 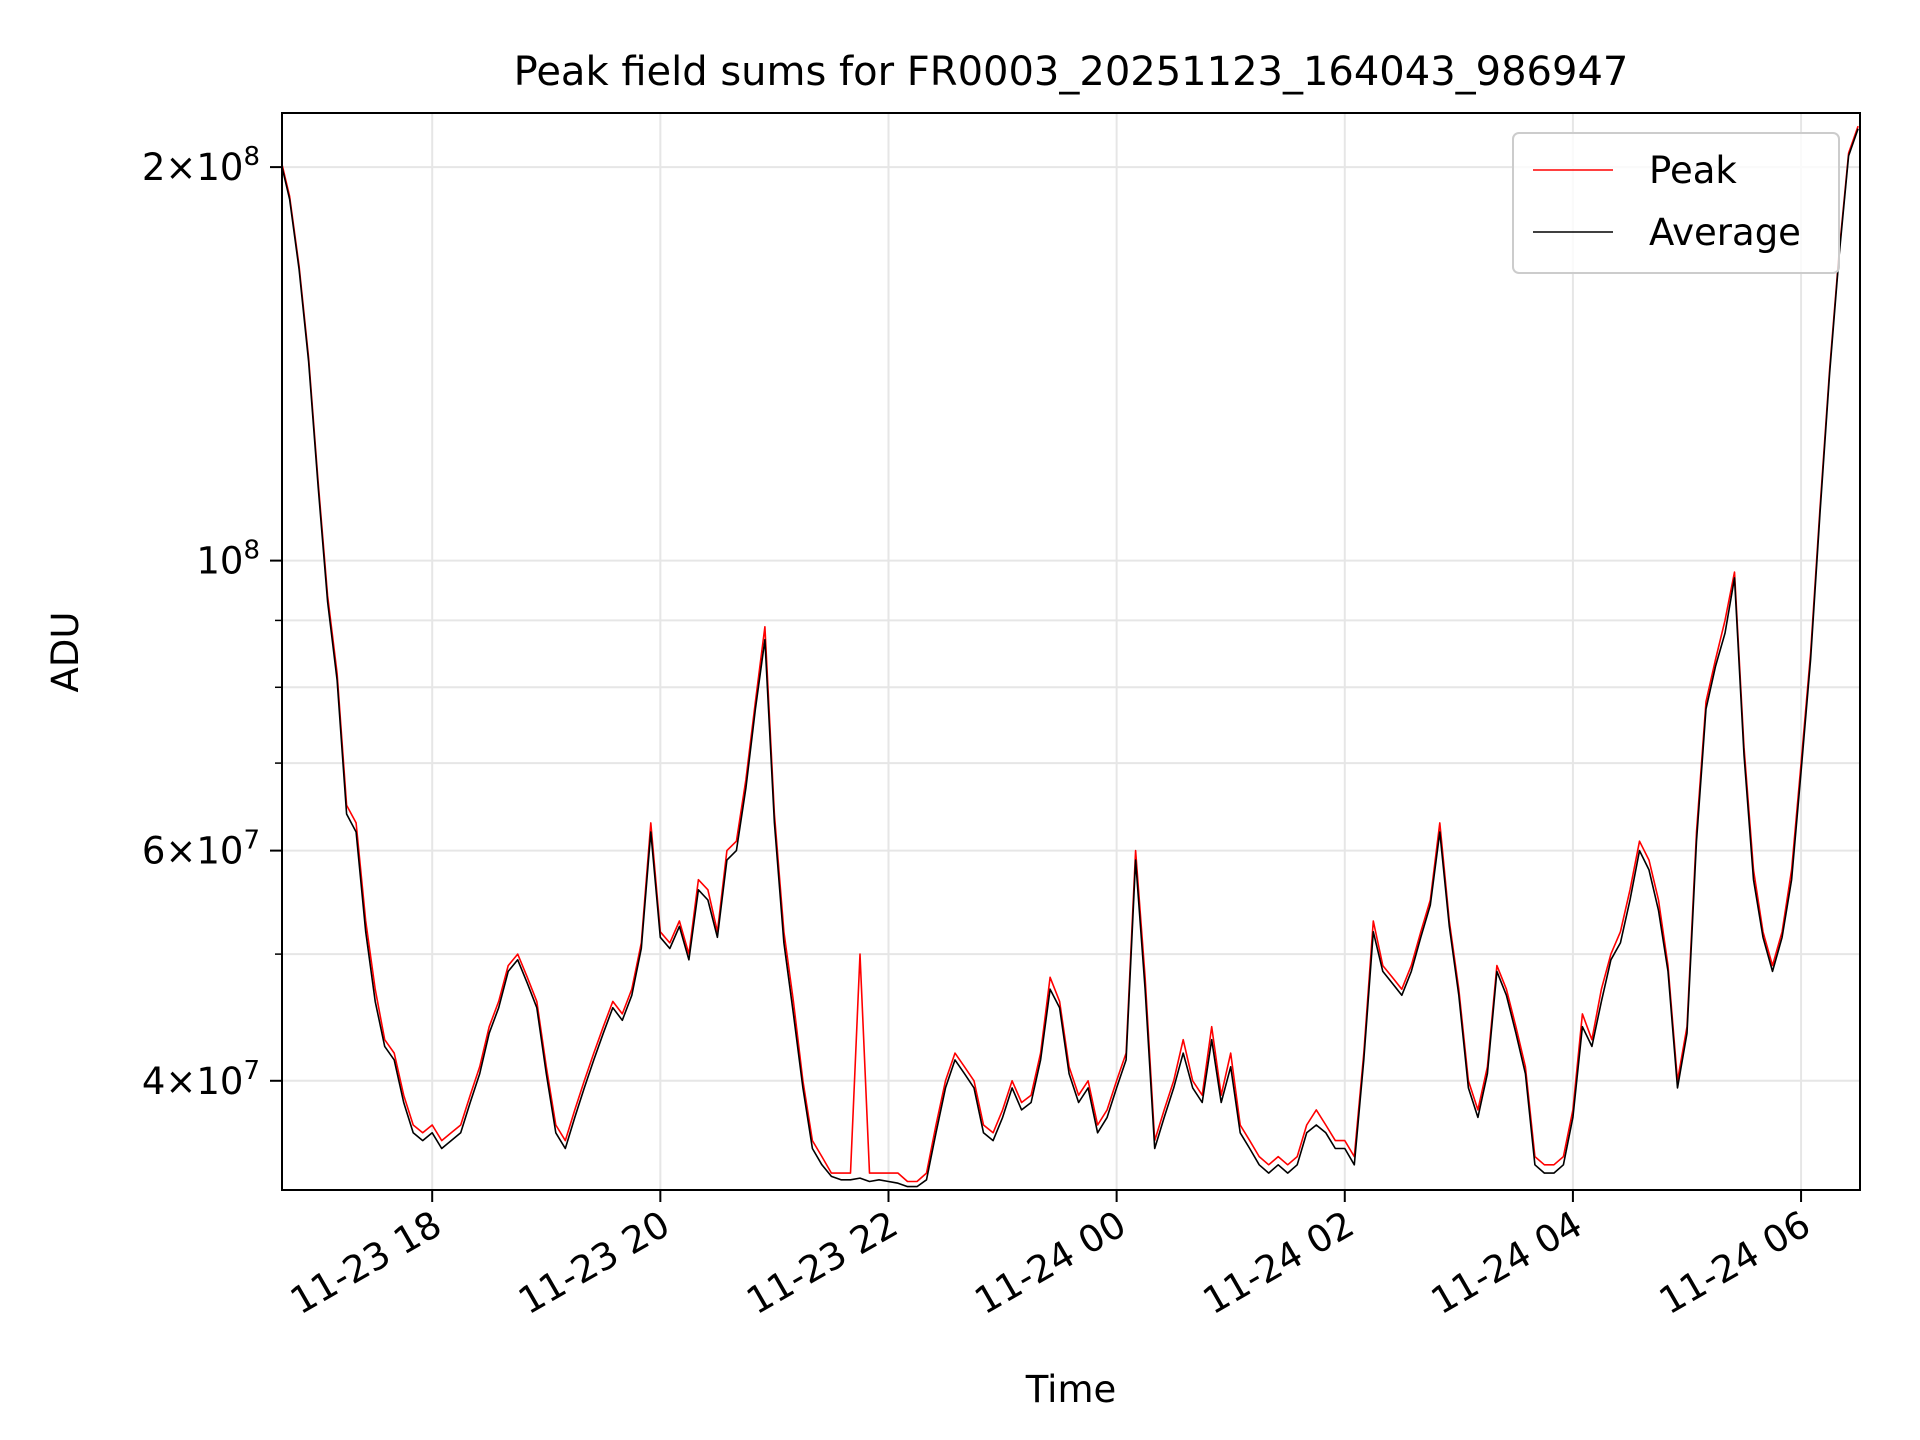 I want to click on y-tick-label: 108, so click(x=228, y=559).